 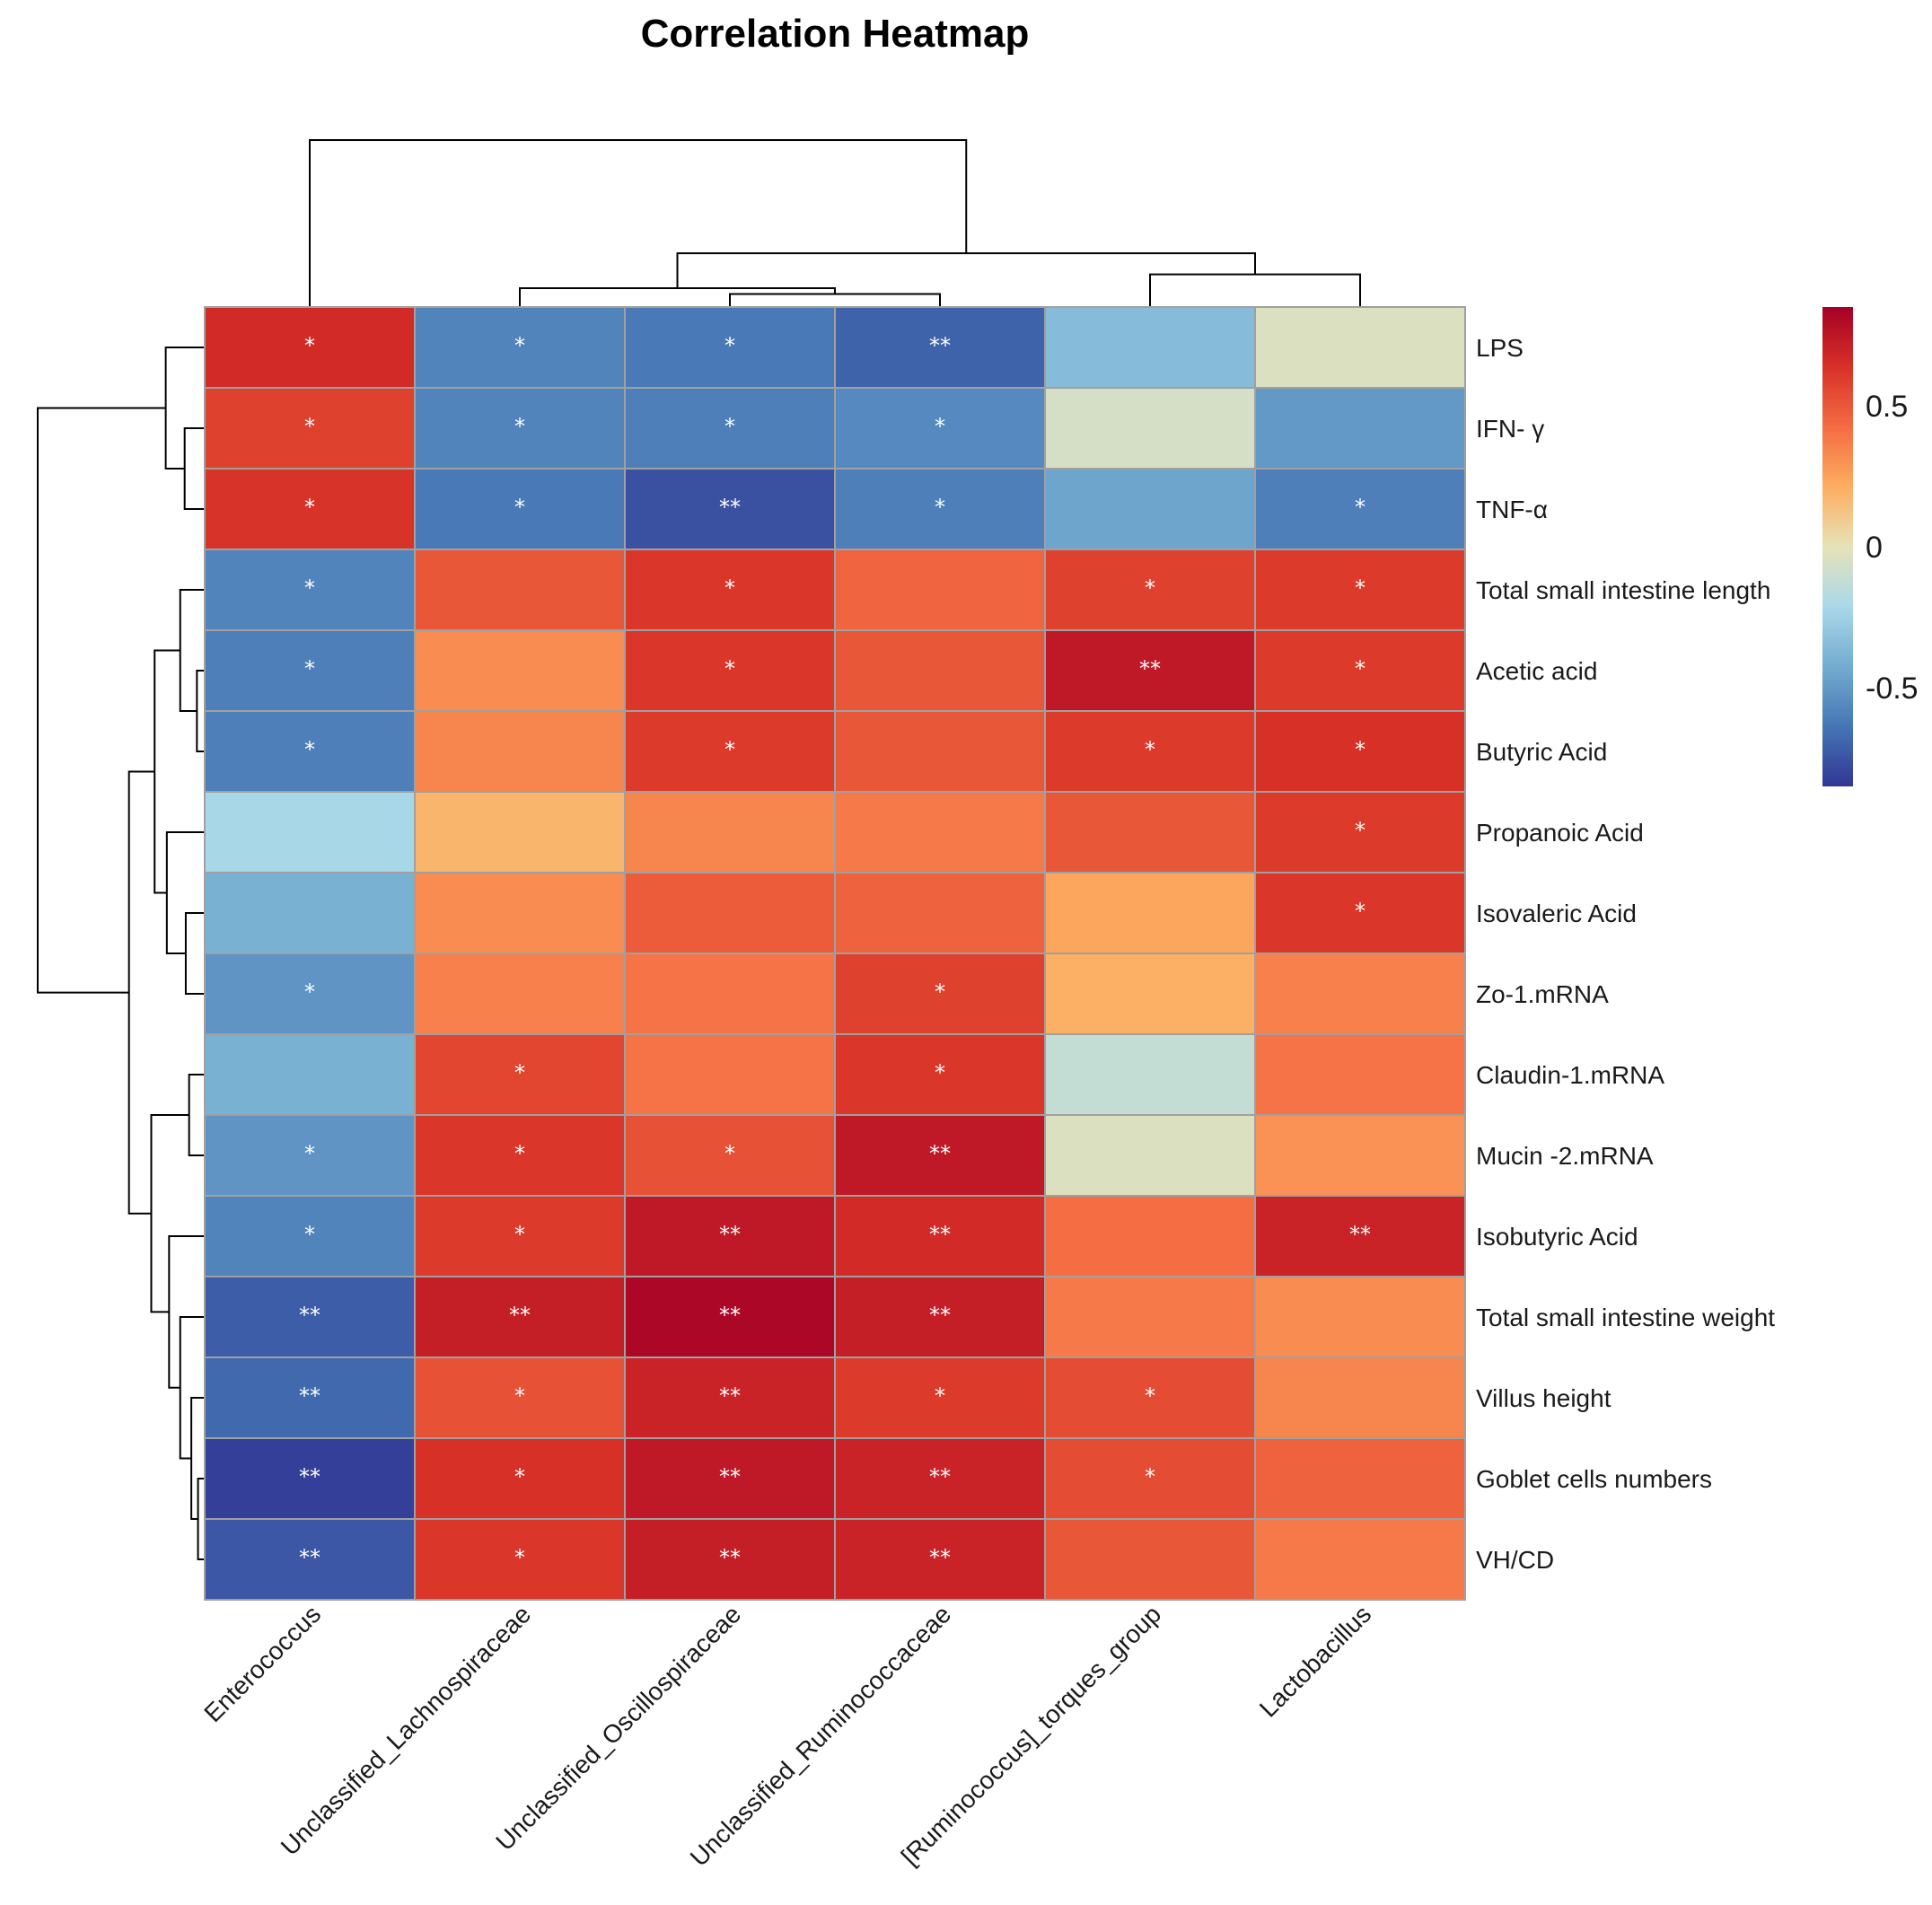 What do you see at coordinates (1625, 1317) in the screenshot?
I see `row-label: Total small intestine weight` at bounding box center [1625, 1317].